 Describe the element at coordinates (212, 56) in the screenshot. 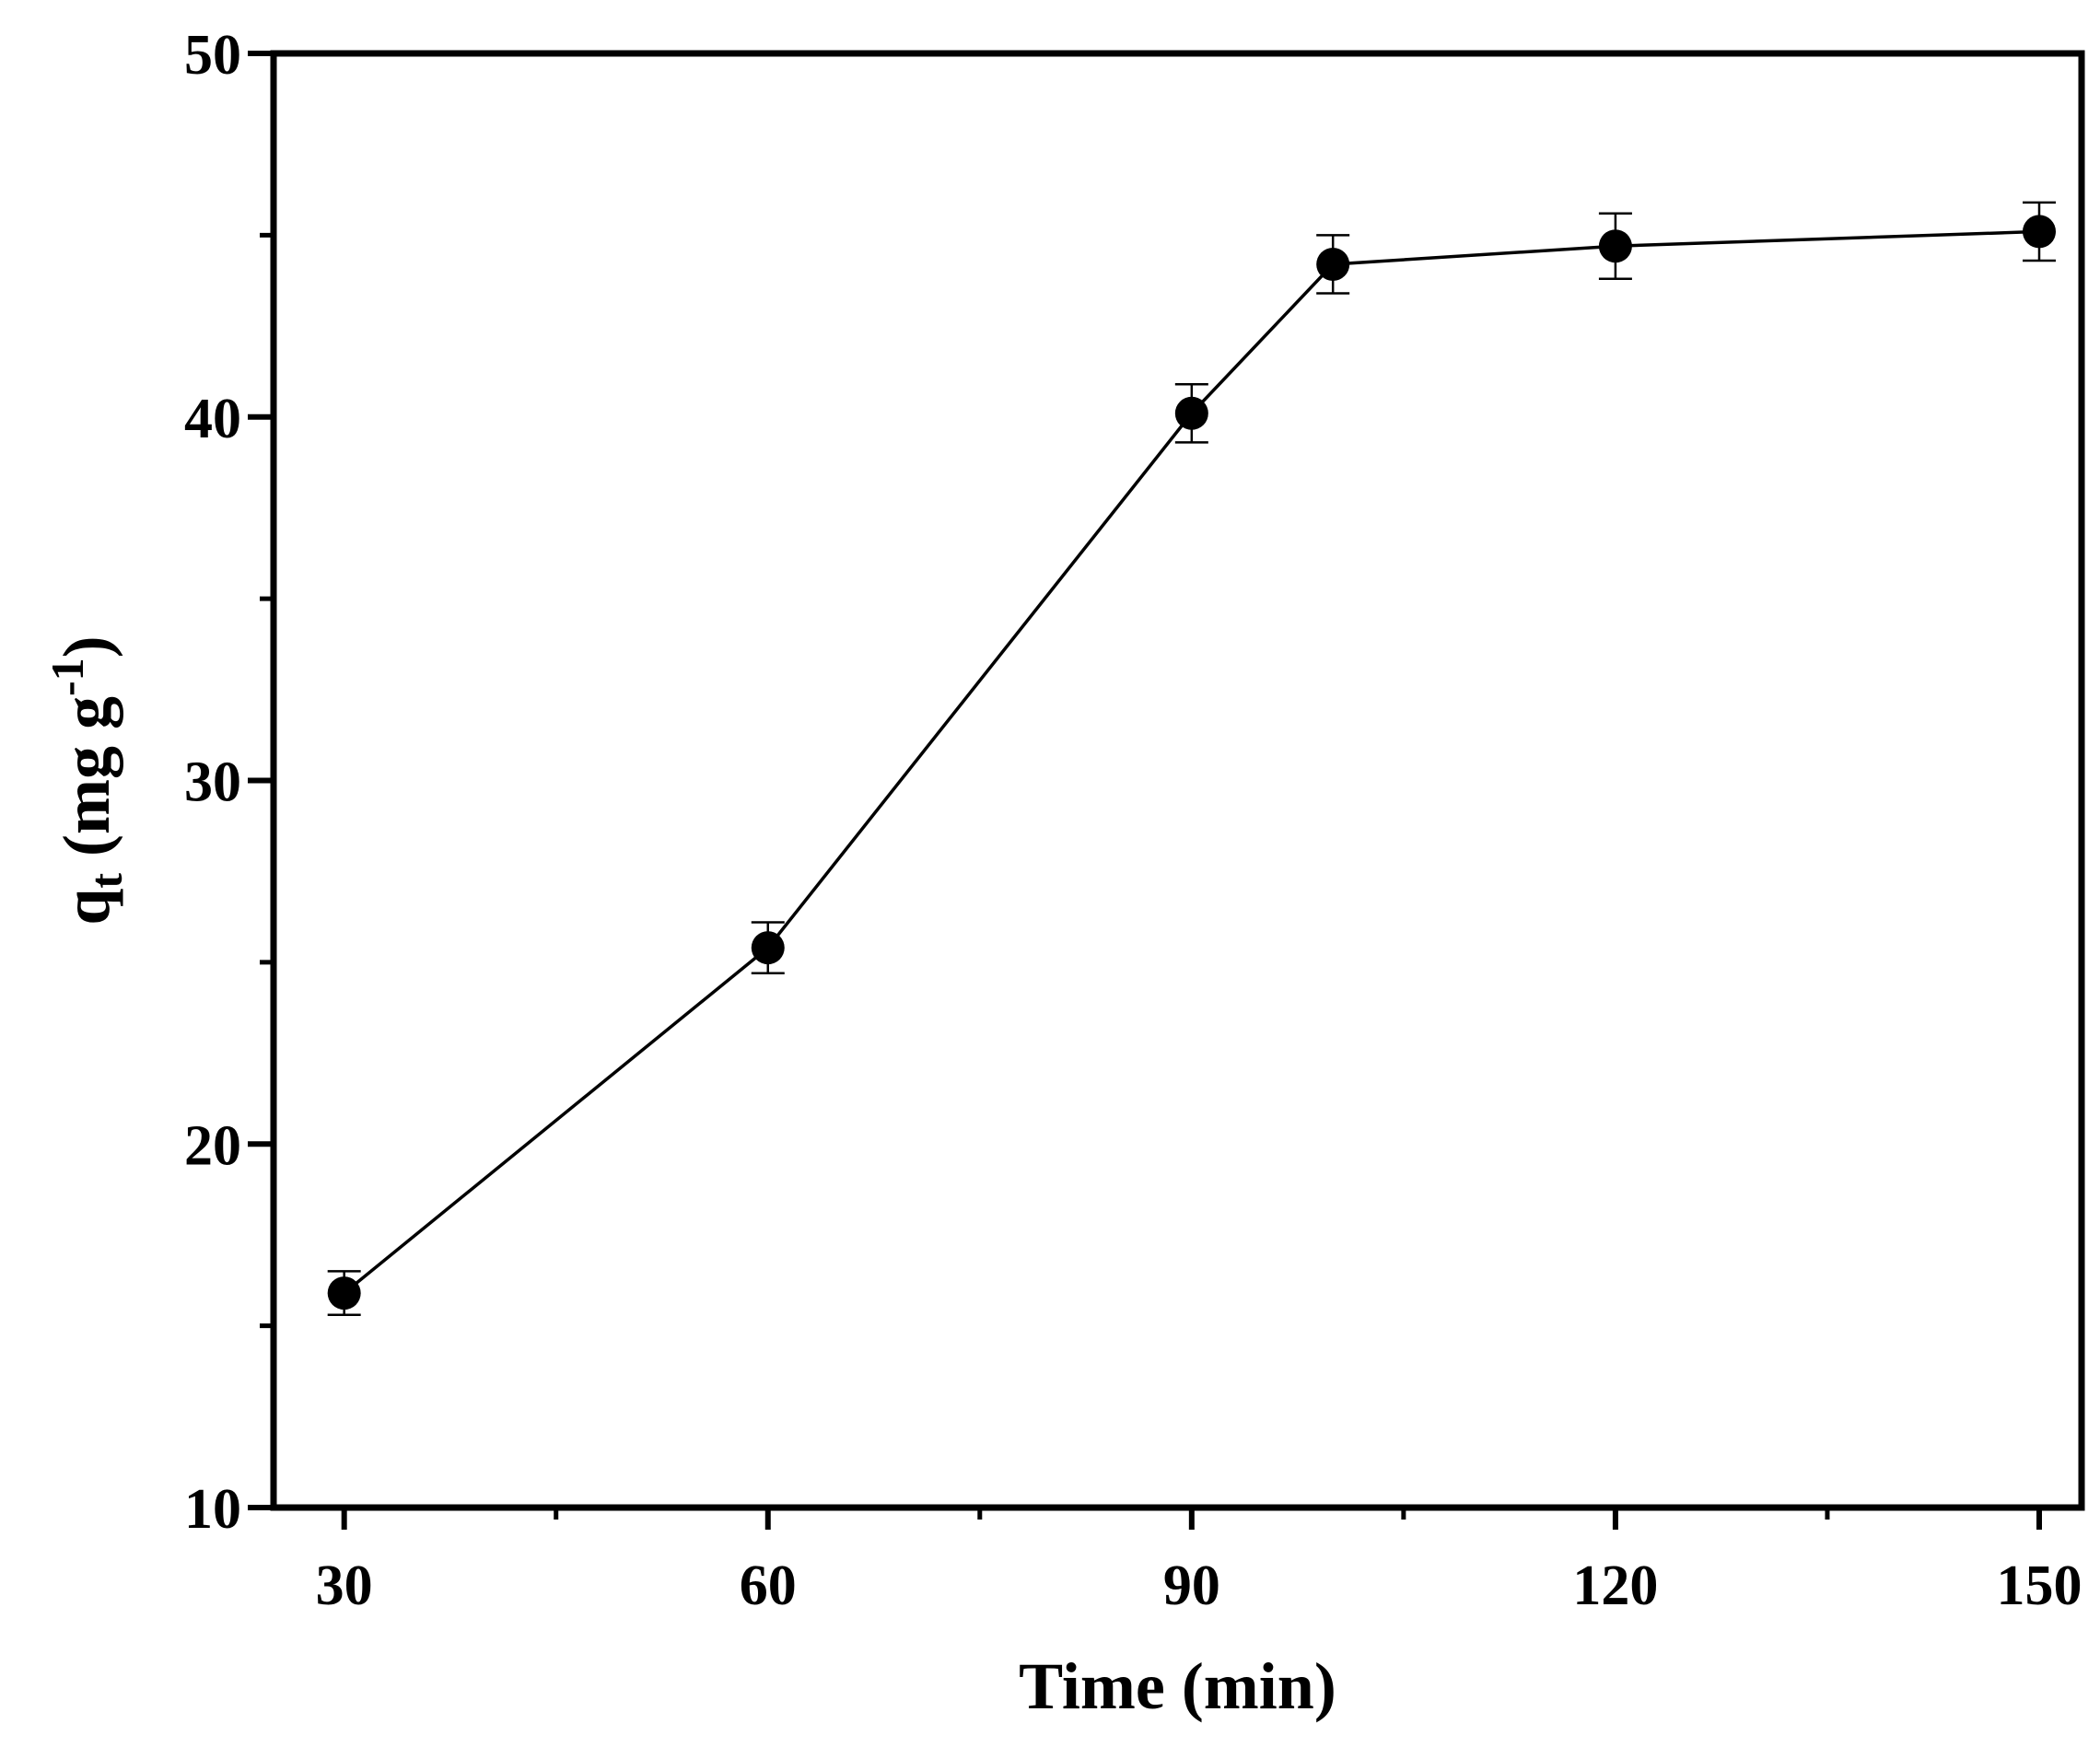

I see `y-tick-label: 50` at that location.